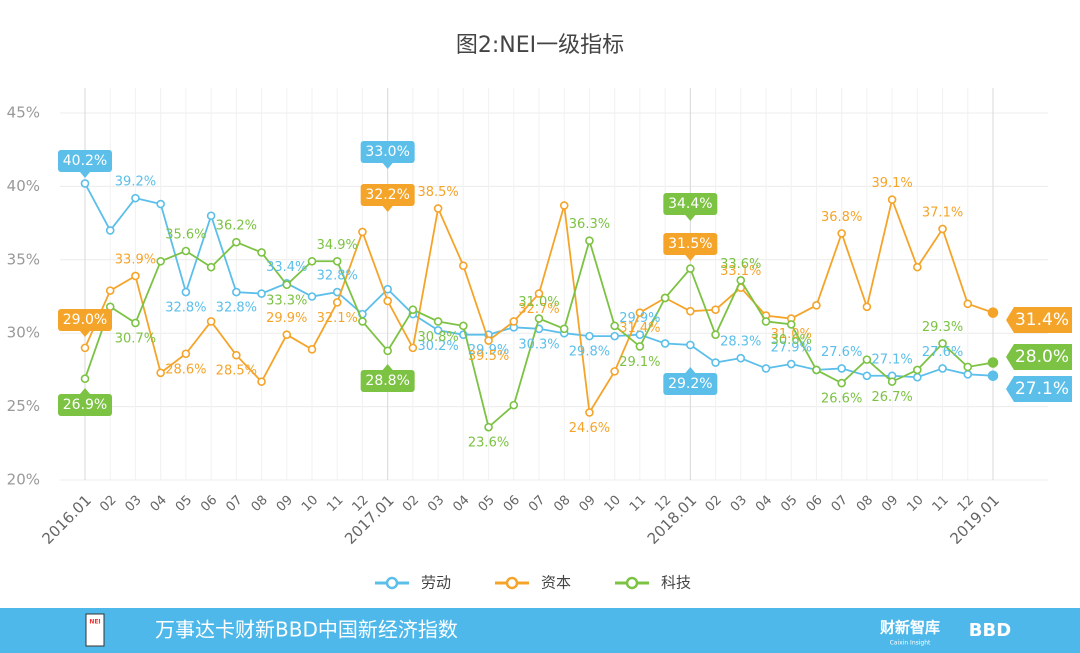 The height and width of the screenshot is (653, 1080). Describe the element at coordinates (941, 504) in the screenshot. I see `x-tick-label: 11` at that location.